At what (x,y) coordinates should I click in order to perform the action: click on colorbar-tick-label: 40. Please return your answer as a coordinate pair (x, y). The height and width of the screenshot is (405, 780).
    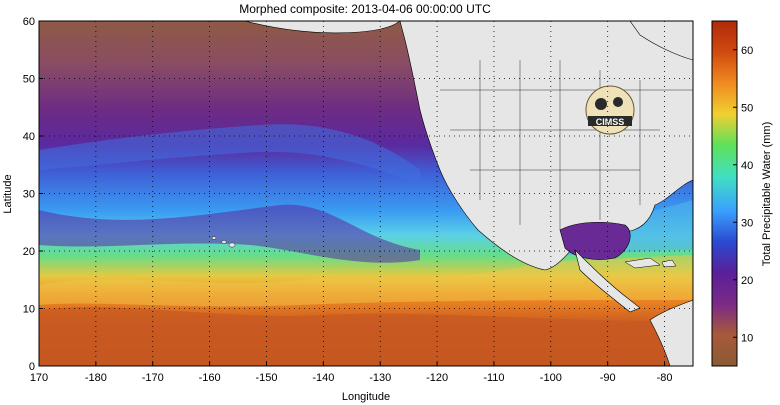
    Looking at the image, I should click on (747, 166).